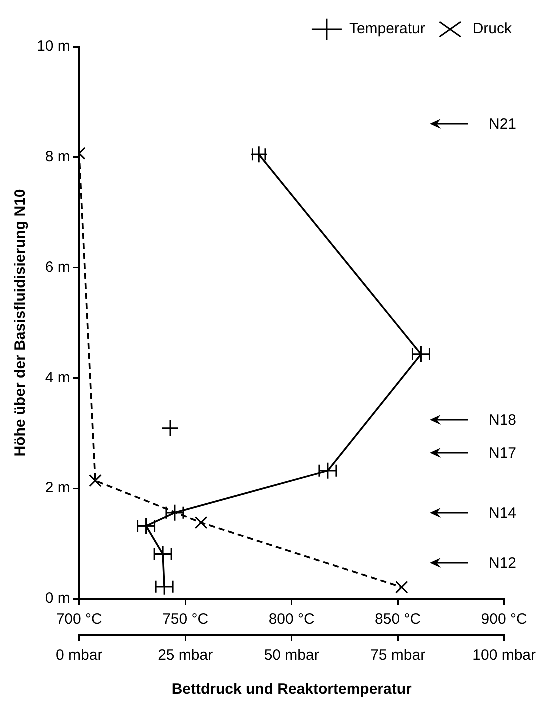  What do you see at coordinates (387, 29) in the screenshot?
I see `legend-label: Temperatur` at bounding box center [387, 29].